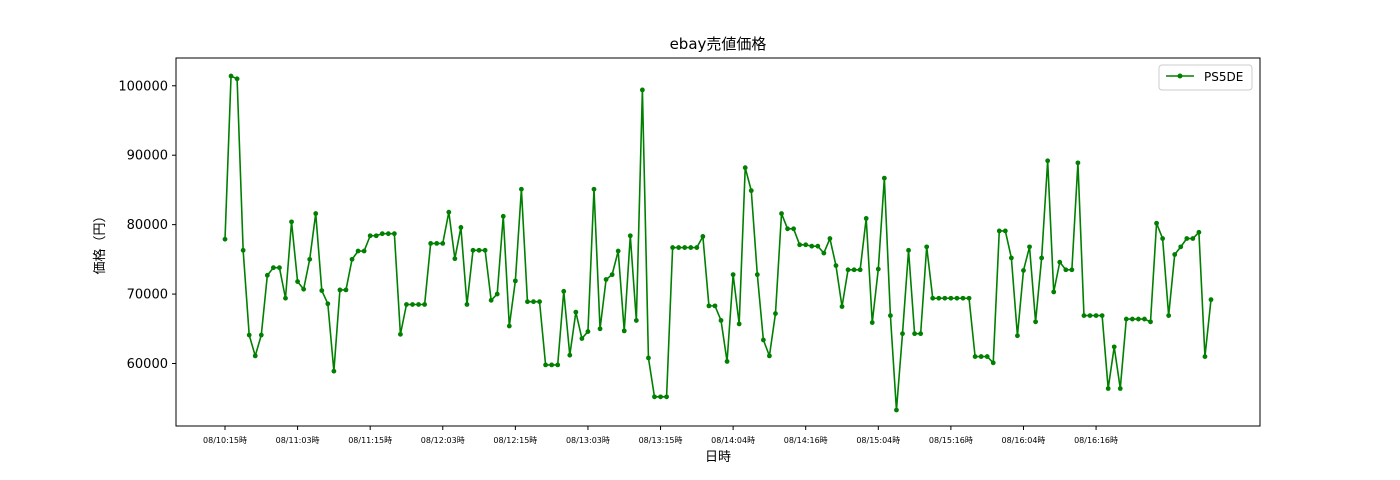 The image size is (1400, 480). Describe the element at coordinates (1024, 440) in the screenshot. I see `x-tick-label: 08/16:04時` at that location.